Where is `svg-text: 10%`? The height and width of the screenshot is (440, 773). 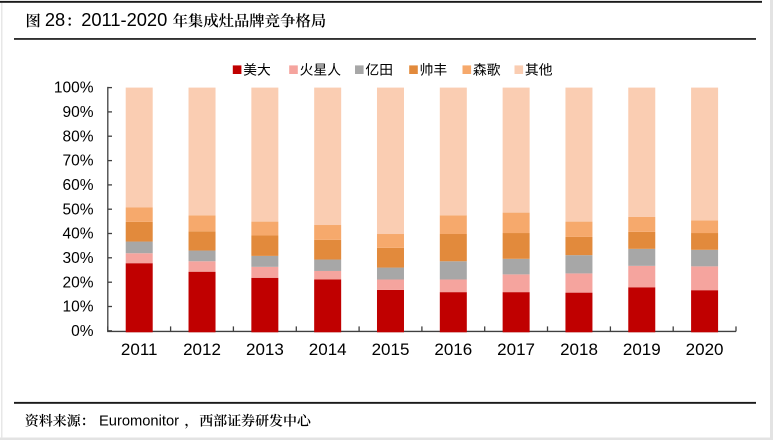
svg-text: 10% is located at coordinates (77, 307).